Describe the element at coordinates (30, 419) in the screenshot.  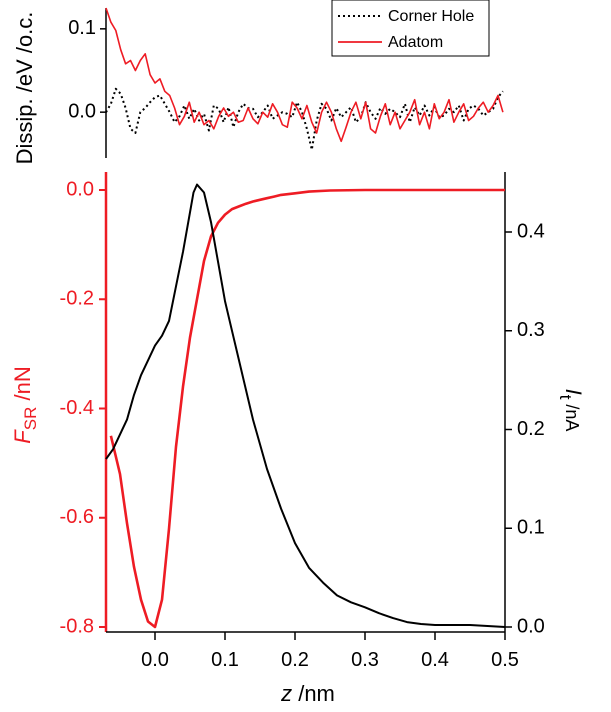
I see `left-y-axis-title-sub: SR` at that location.